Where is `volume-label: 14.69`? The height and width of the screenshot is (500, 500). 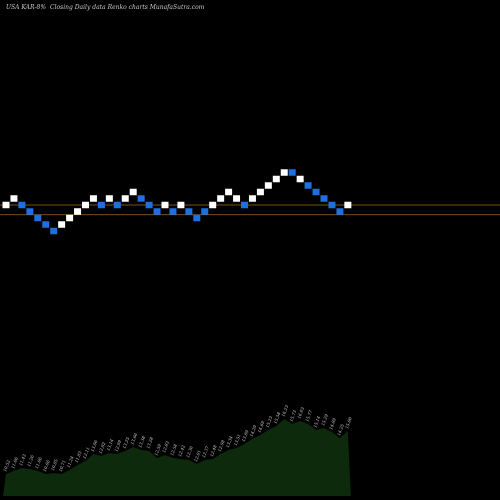 volume-label: 14.69 is located at coordinates (261, 426).